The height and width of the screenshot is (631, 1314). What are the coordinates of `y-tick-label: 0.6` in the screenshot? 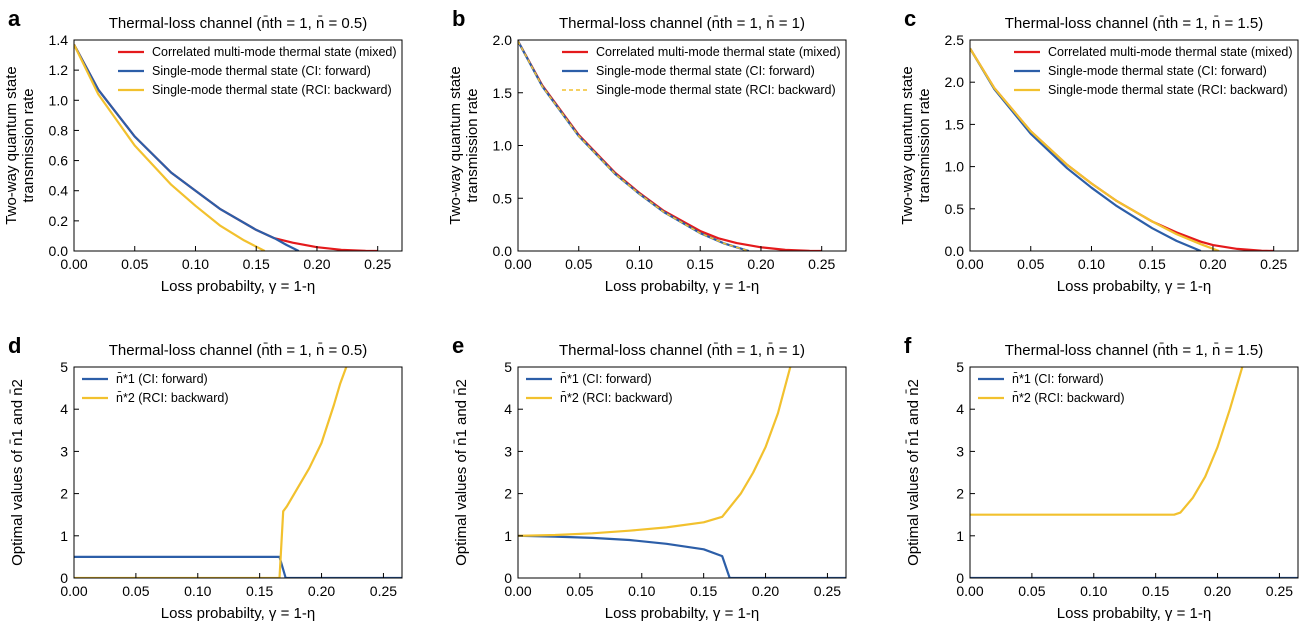 It's located at (59, 161).